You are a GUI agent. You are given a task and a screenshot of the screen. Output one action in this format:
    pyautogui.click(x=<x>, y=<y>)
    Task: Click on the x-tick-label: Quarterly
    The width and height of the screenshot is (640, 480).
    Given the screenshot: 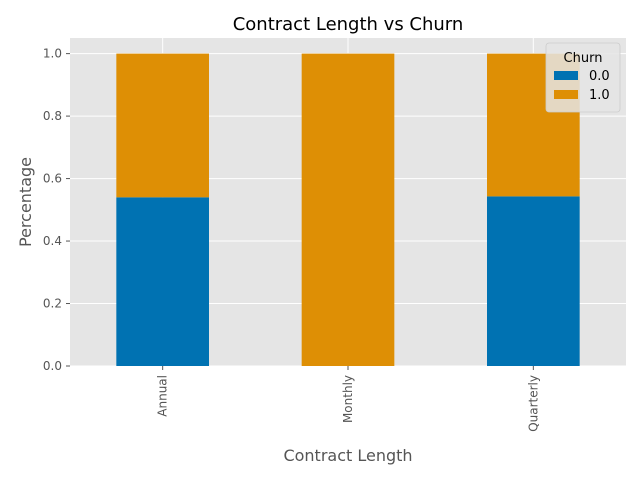 What is the action you would take?
    pyautogui.click(x=533, y=403)
    